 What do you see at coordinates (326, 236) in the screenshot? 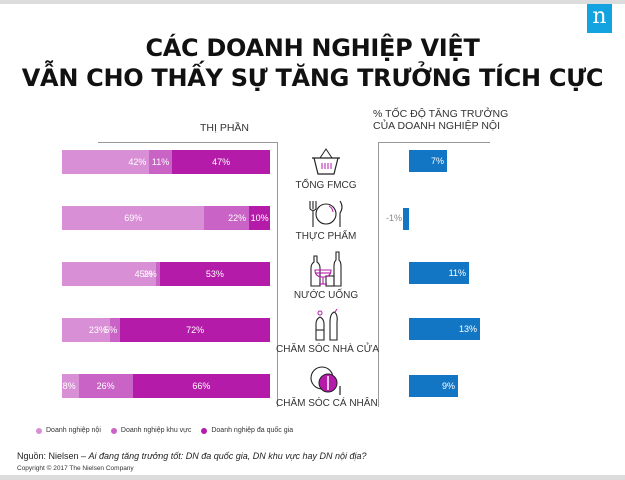
I see `category-label: THỰC PHẨM` at bounding box center [326, 236].